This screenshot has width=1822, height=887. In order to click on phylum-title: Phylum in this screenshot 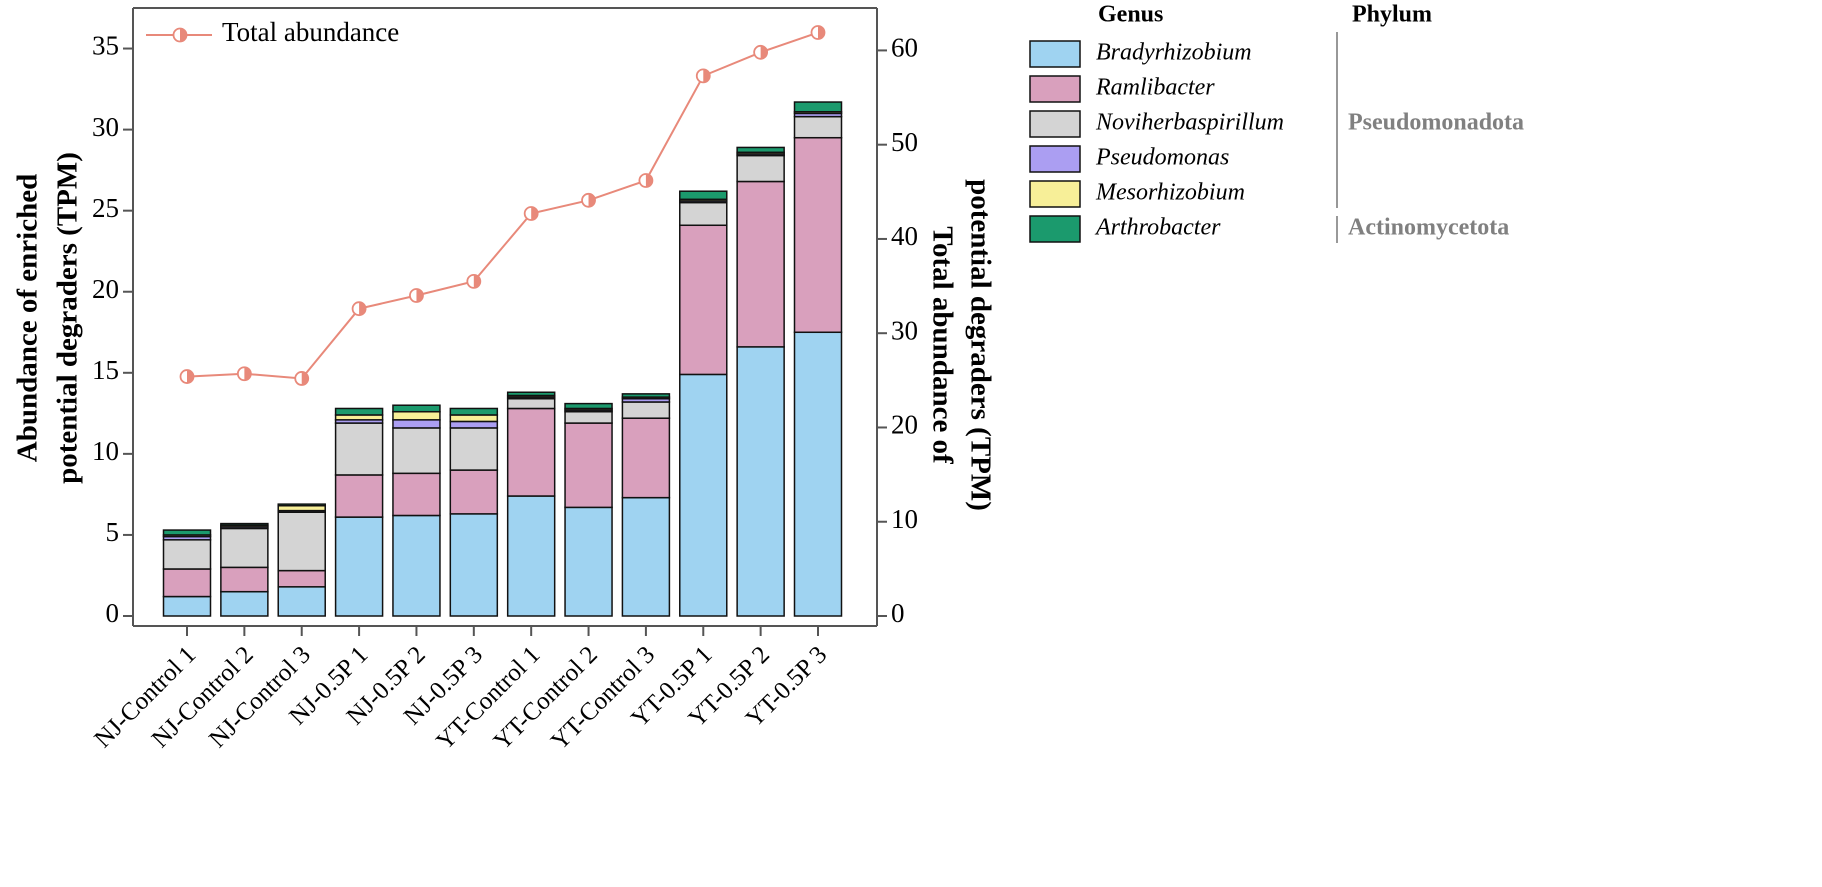, I will do `click(1392, 15)`.